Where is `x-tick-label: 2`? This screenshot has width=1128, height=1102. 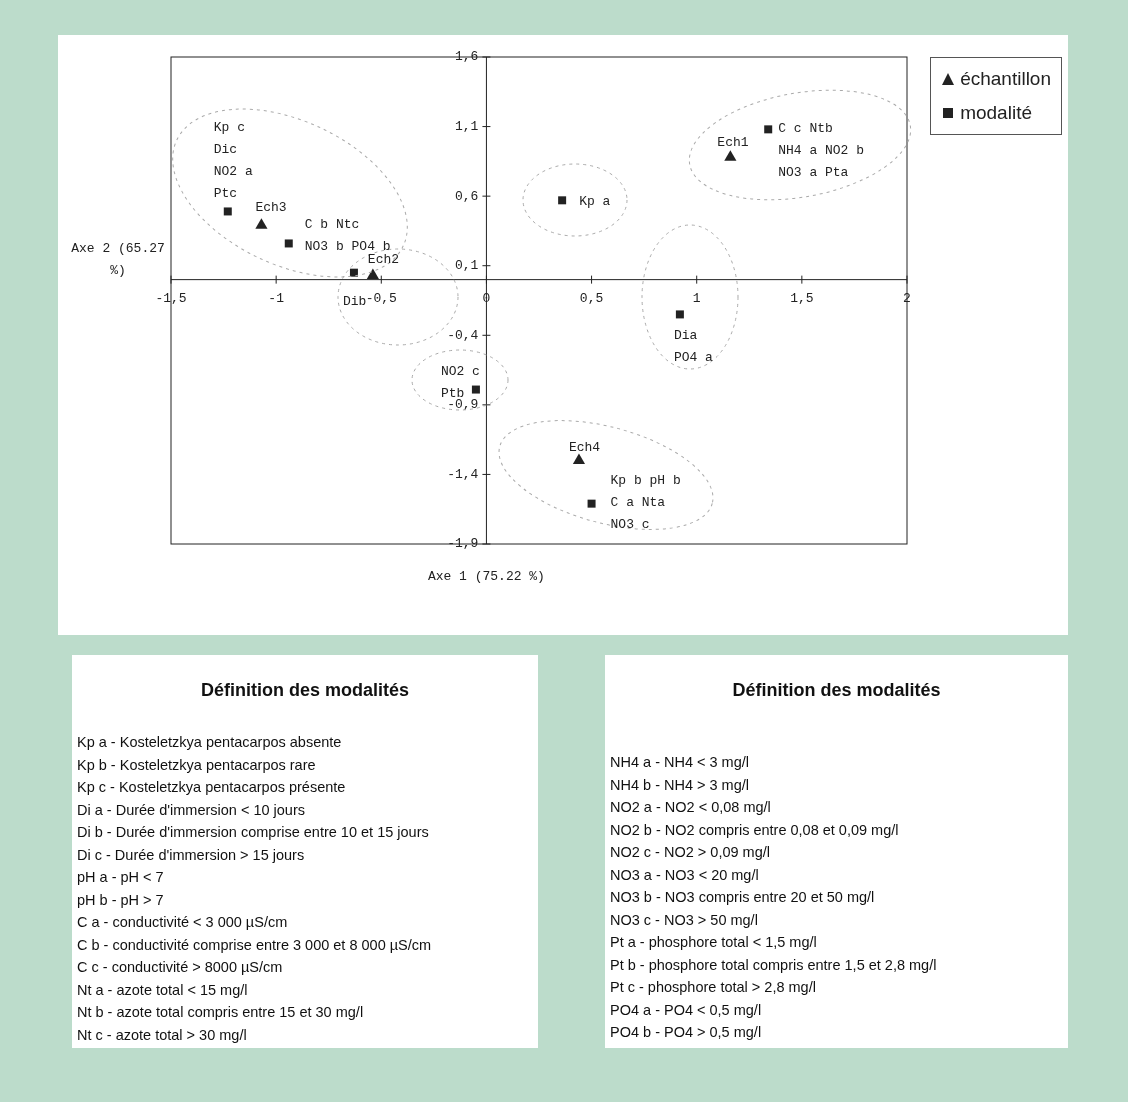
x-tick-label: 2 is located at coordinates (907, 298).